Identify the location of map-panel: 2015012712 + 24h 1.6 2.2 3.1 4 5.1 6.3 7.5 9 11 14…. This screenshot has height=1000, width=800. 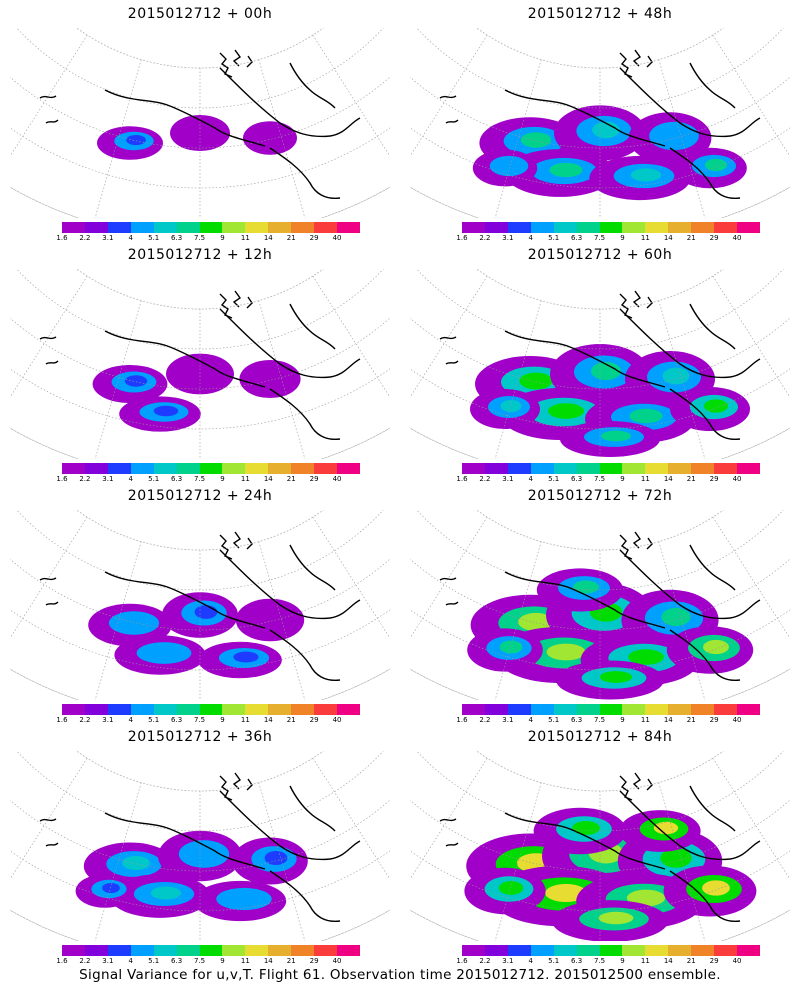
(200, 604).